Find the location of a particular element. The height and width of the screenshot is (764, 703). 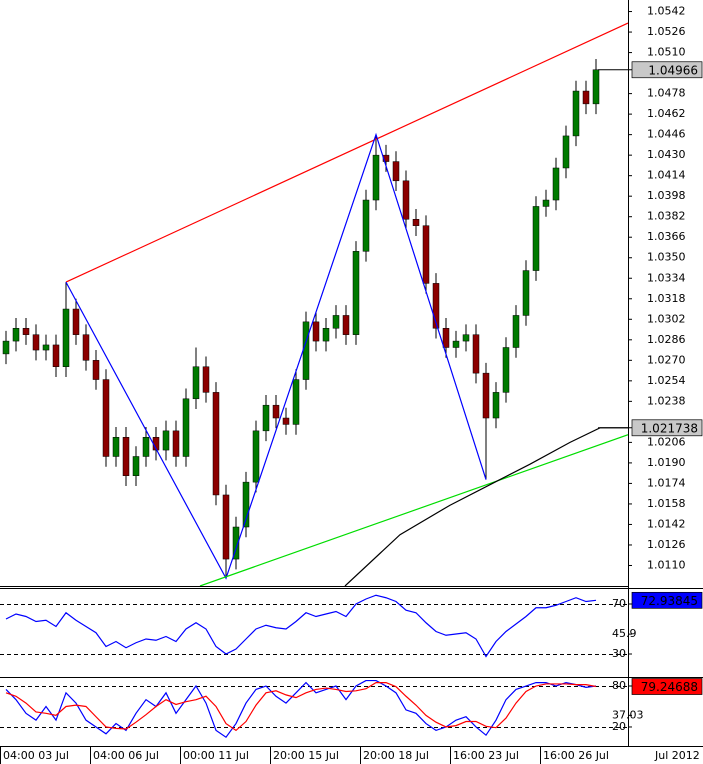

y-tick-label: 1.0462 is located at coordinates (666, 113).